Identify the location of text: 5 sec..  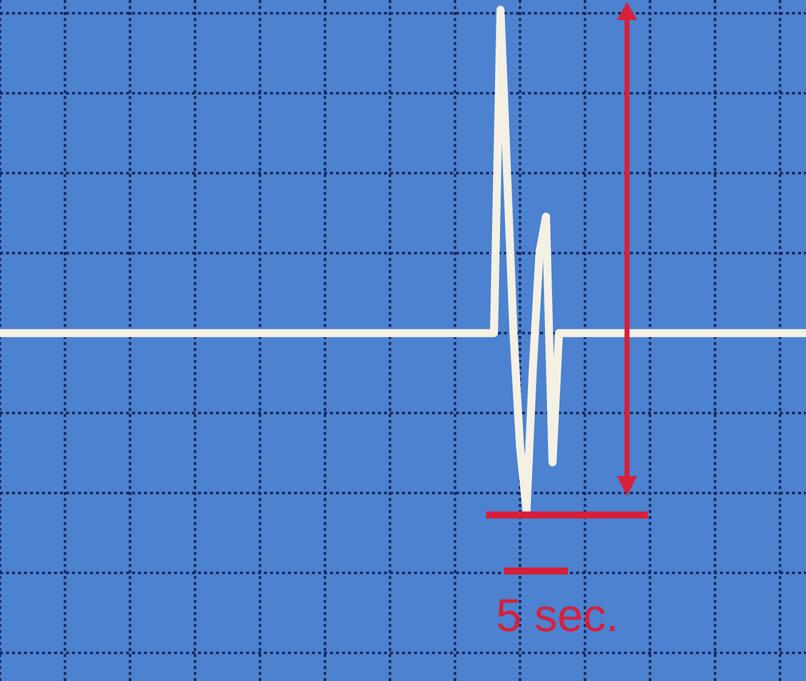
(557, 615).